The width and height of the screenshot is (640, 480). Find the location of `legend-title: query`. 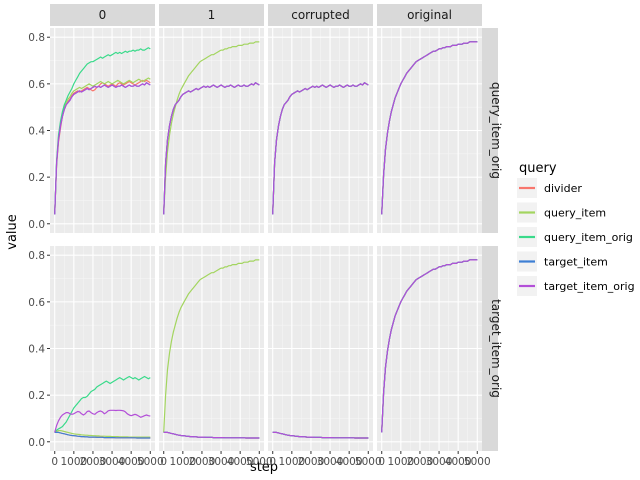

legend-title: query is located at coordinates (538, 168).